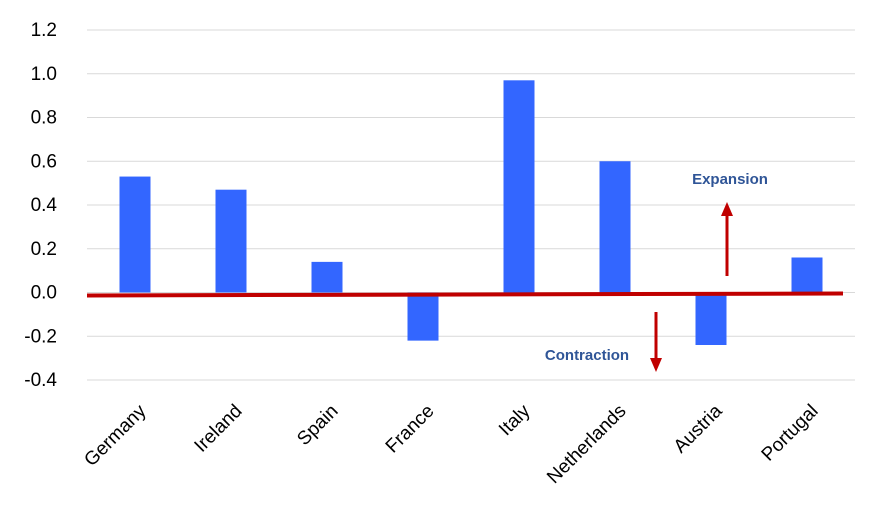  What do you see at coordinates (40, 336) in the screenshot?
I see `y-tick-label: -0.2` at bounding box center [40, 336].